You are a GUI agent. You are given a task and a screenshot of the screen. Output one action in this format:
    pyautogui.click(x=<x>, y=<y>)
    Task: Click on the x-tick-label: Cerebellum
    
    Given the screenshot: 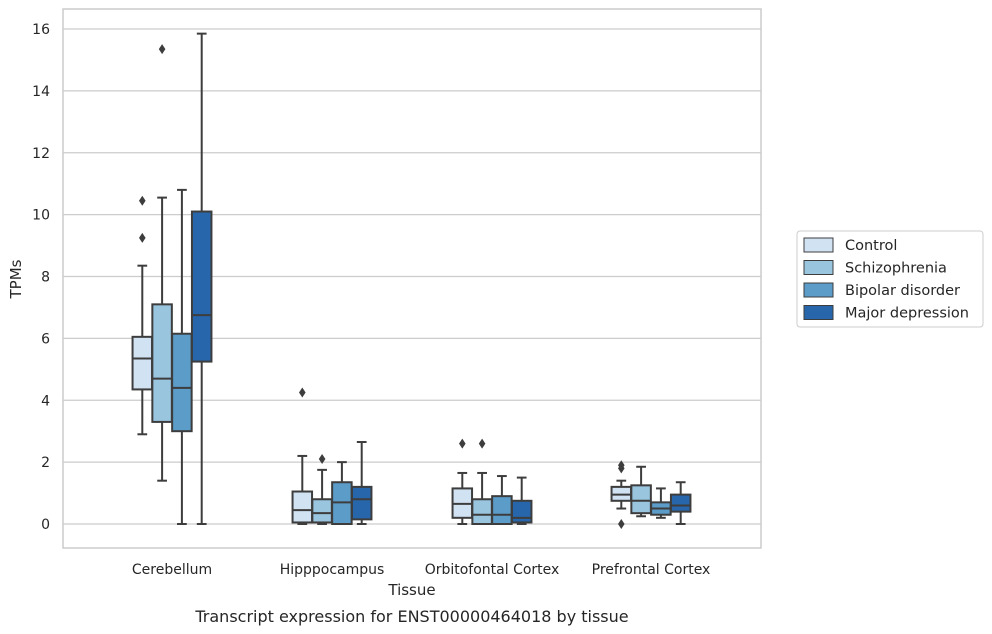 What is the action you would take?
    pyautogui.click(x=172, y=570)
    